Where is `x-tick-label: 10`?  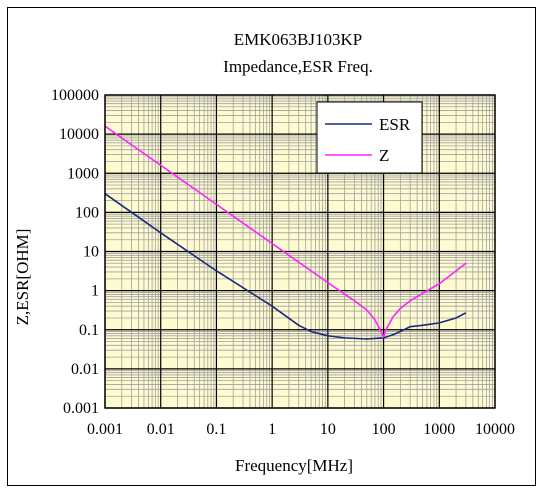 x-tick-label: 10 is located at coordinates (328, 429).